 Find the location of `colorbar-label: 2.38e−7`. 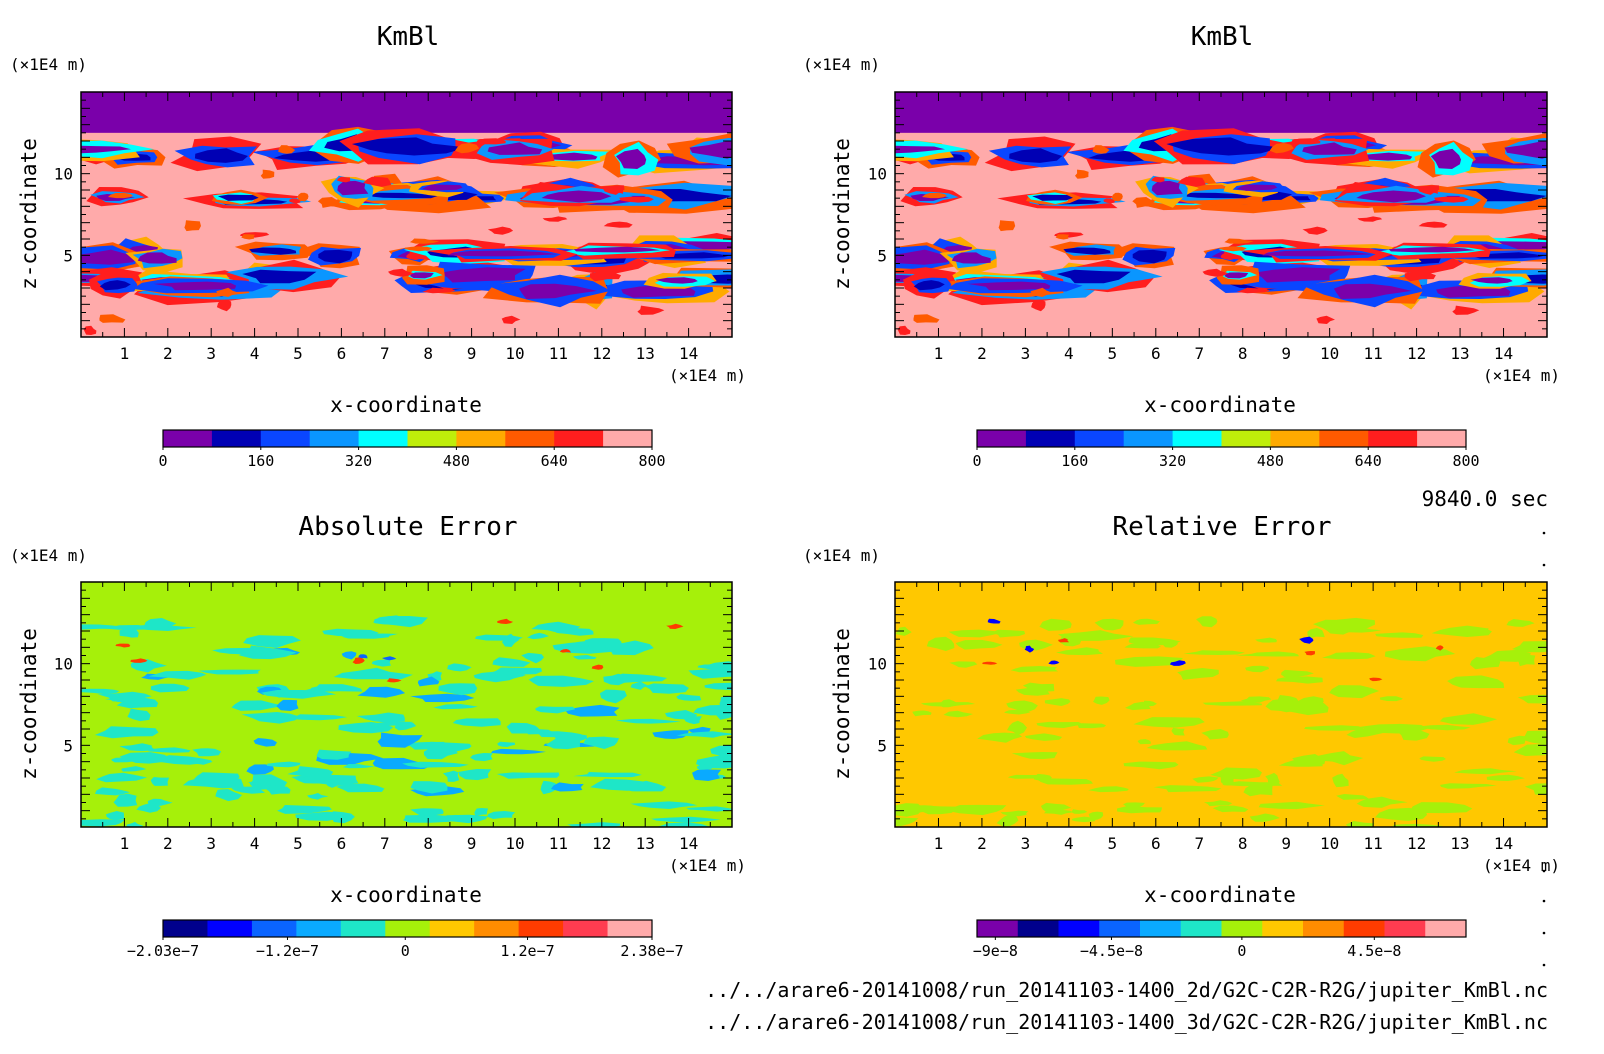

colorbar-label: 2.38e−7 is located at coordinates (651, 951).